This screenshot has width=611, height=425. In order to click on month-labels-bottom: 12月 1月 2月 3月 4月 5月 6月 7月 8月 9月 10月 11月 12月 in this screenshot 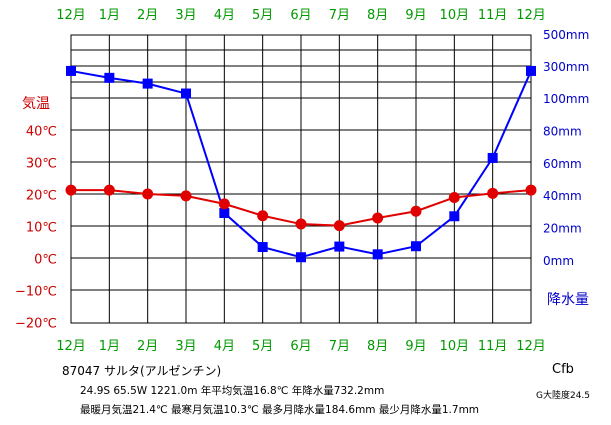, I will do `click(301, 346)`.